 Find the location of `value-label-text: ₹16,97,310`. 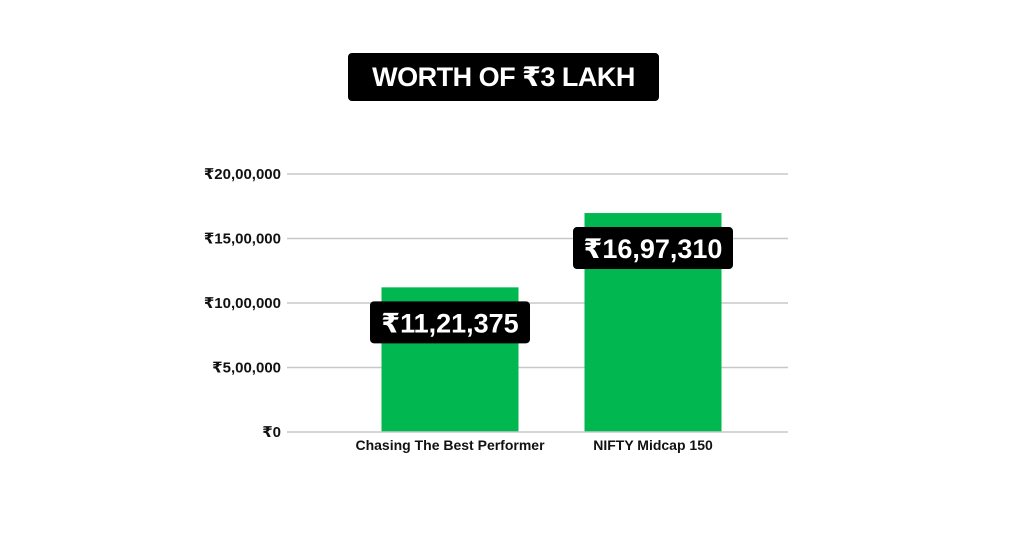

value-label-text: ₹16,97,310 is located at coordinates (653, 249).